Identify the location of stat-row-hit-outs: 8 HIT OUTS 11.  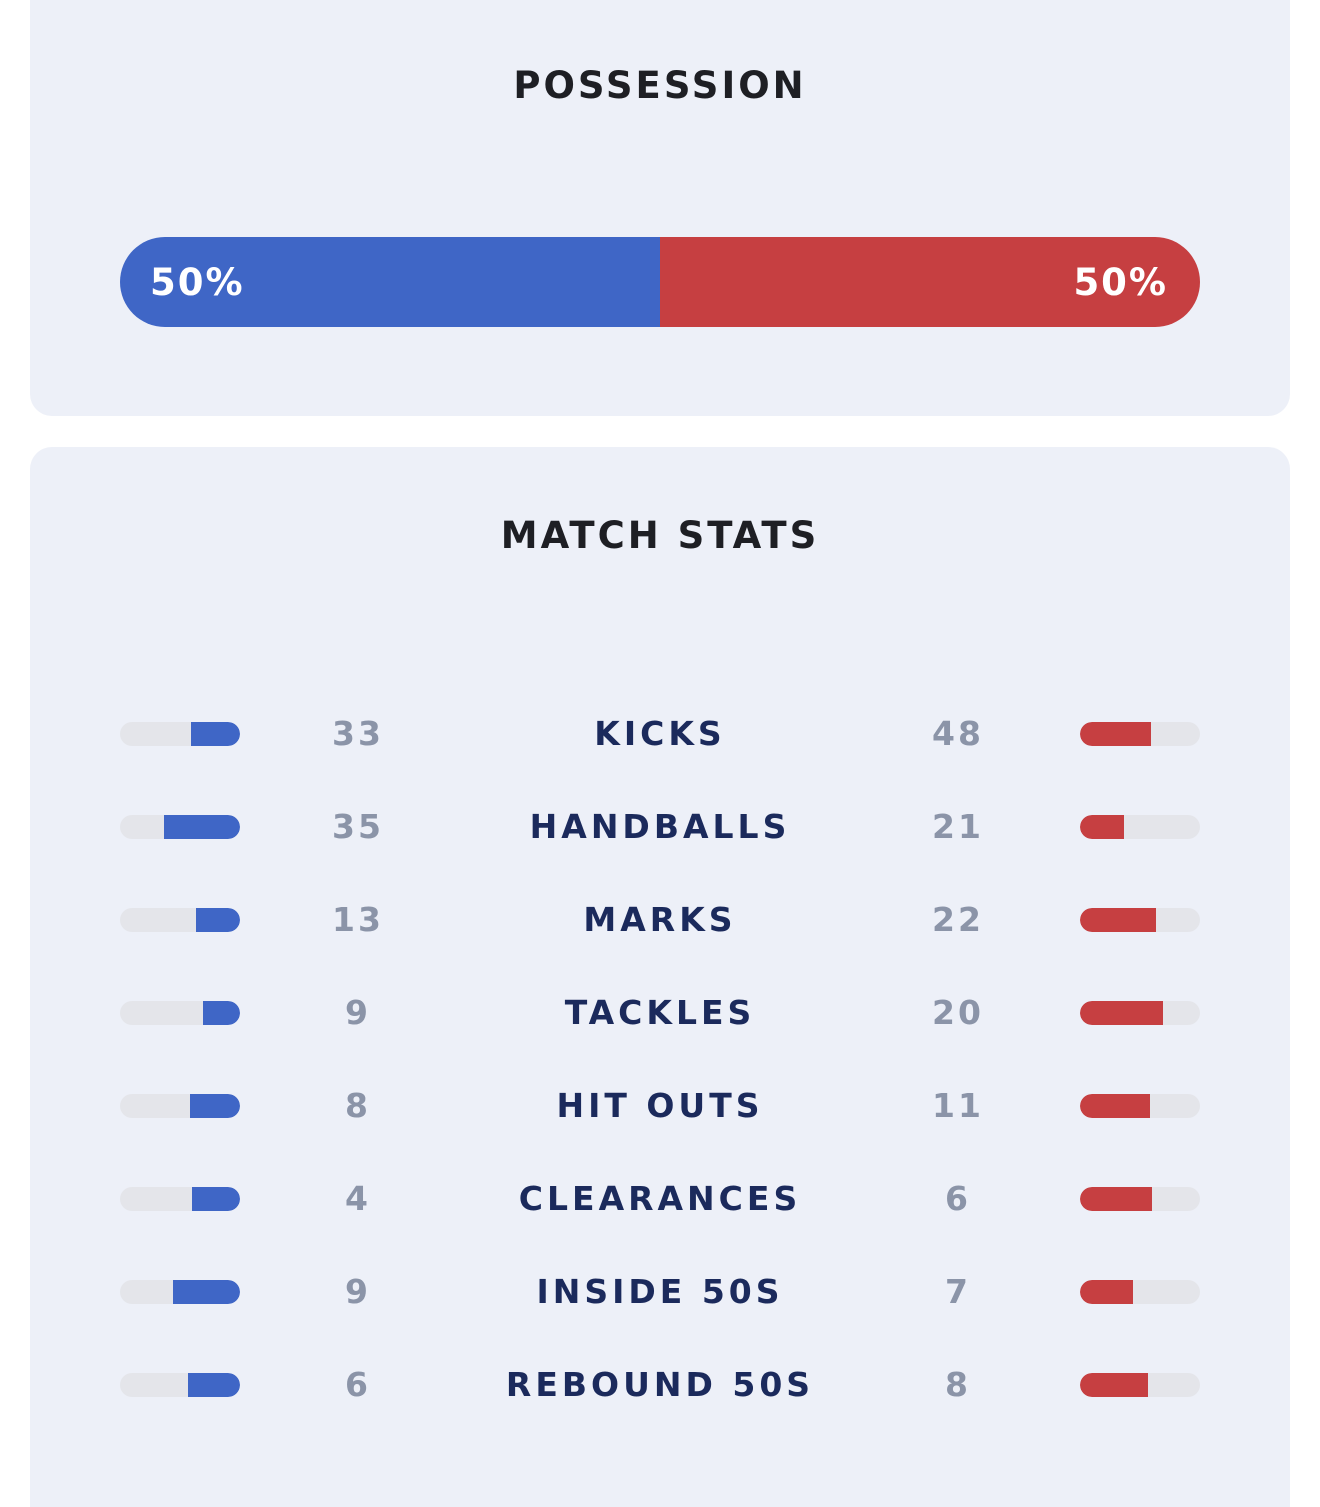
(660, 1105).